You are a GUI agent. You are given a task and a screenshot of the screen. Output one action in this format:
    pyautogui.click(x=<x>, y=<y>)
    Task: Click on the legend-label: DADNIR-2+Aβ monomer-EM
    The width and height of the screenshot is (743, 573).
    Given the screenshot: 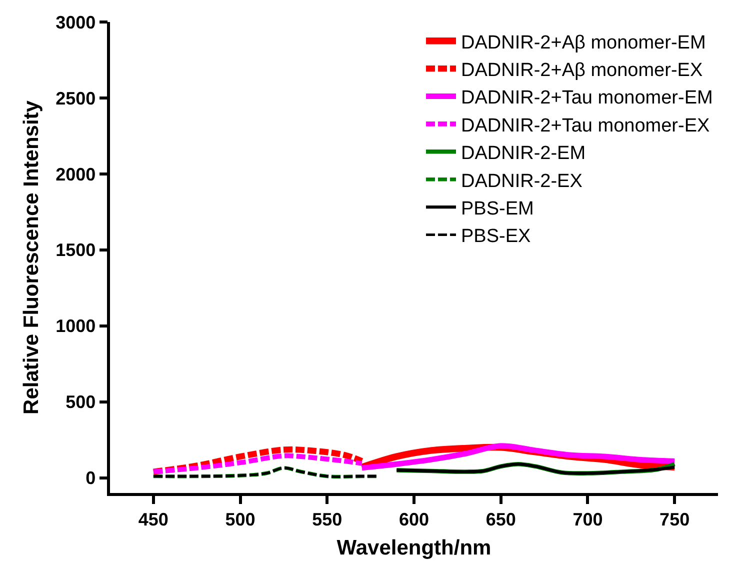 What is the action you would take?
    pyautogui.click(x=583, y=43)
    